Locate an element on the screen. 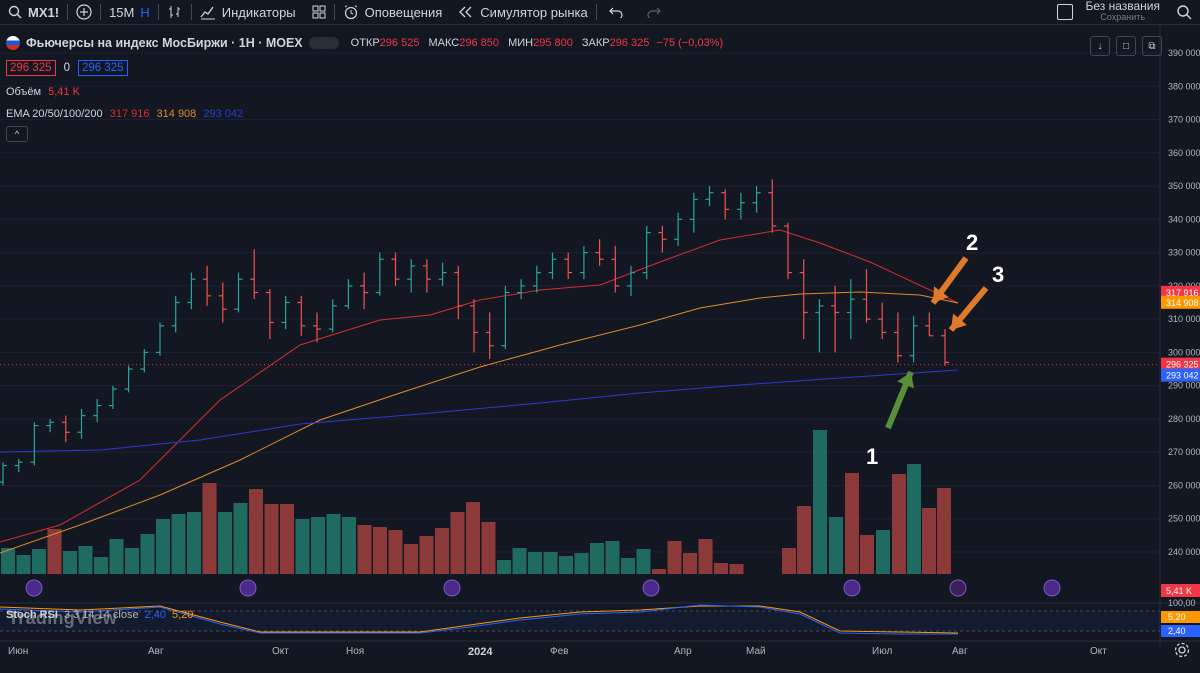 The width and height of the screenshot is (1200, 673). price-tag-label: 314 908 is located at coordinates (1182, 303).